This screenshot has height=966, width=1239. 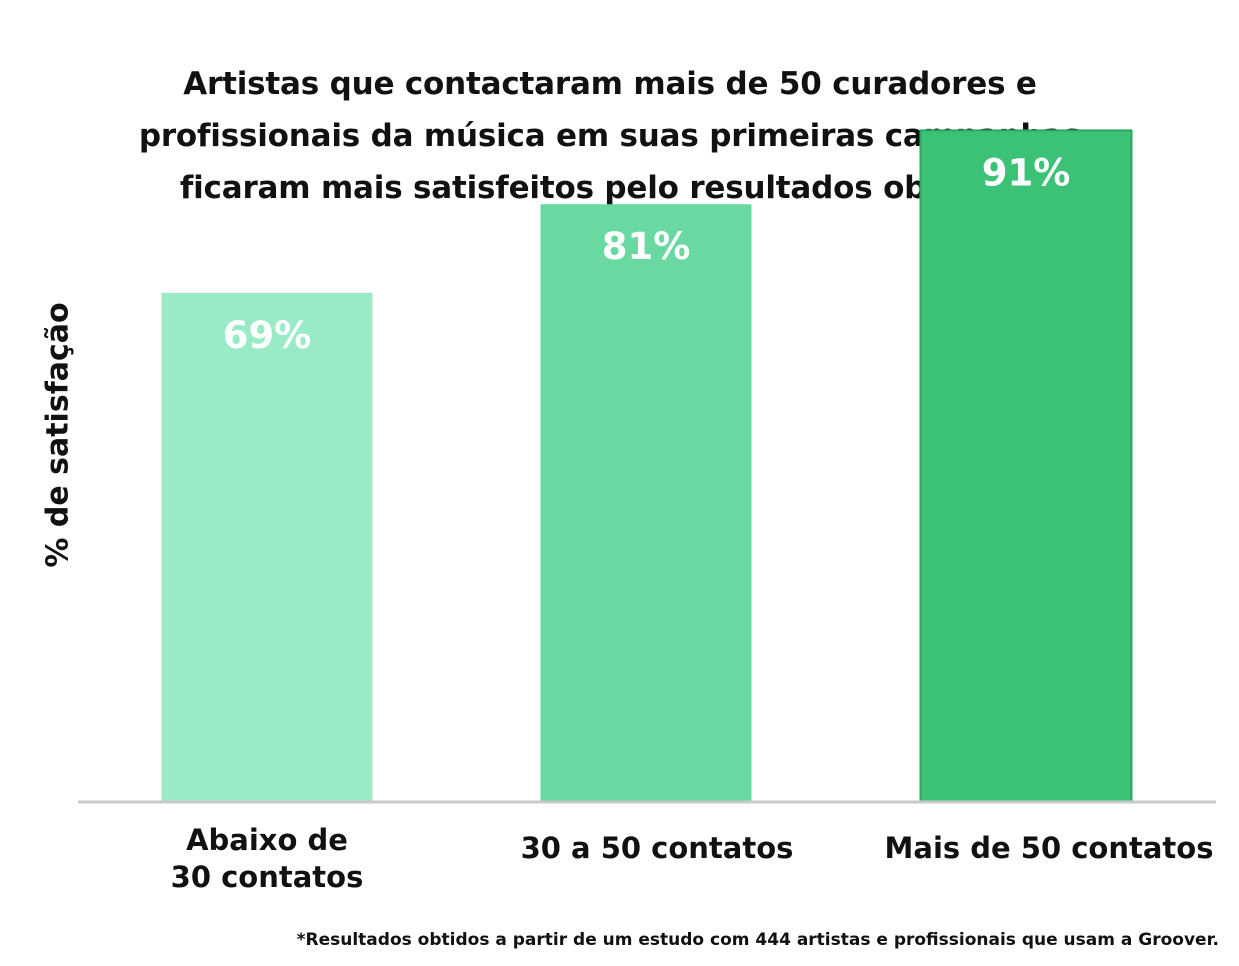 What do you see at coordinates (646, 246) in the screenshot?
I see `bar-value-label-1: 81%` at bounding box center [646, 246].